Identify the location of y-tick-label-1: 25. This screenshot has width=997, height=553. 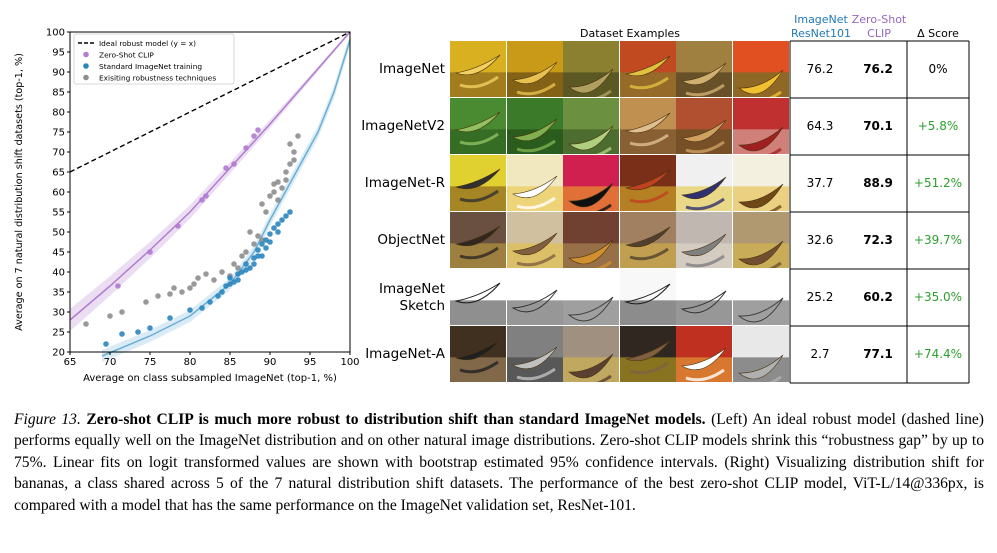
(58, 333).